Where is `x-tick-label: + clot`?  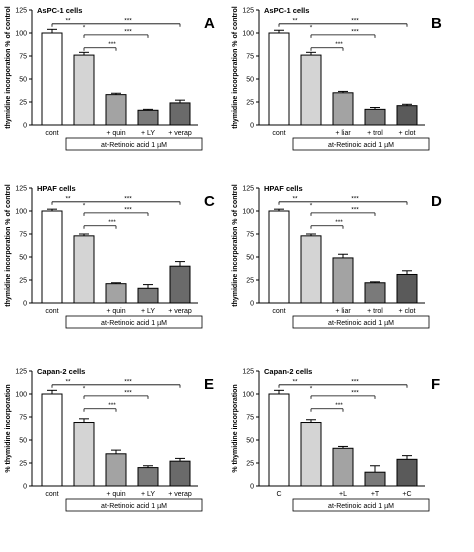
x-tick-label: + clot is located at coordinates (407, 311).